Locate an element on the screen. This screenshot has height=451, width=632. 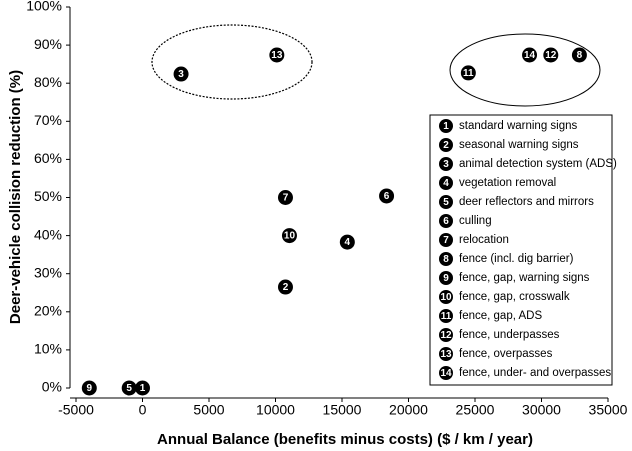
y-tick-label: 80% is located at coordinates (48, 82).